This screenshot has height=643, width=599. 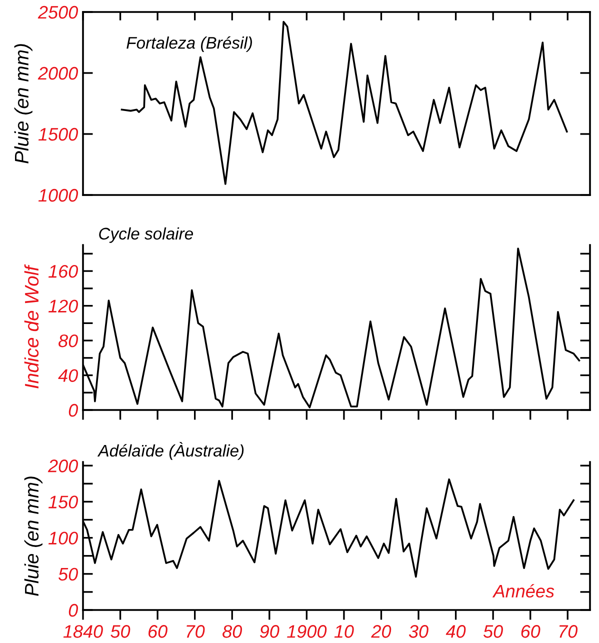 What do you see at coordinates (68, 341) in the screenshot?
I see `y-tick-label: 80` at bounding box center [68, 341].